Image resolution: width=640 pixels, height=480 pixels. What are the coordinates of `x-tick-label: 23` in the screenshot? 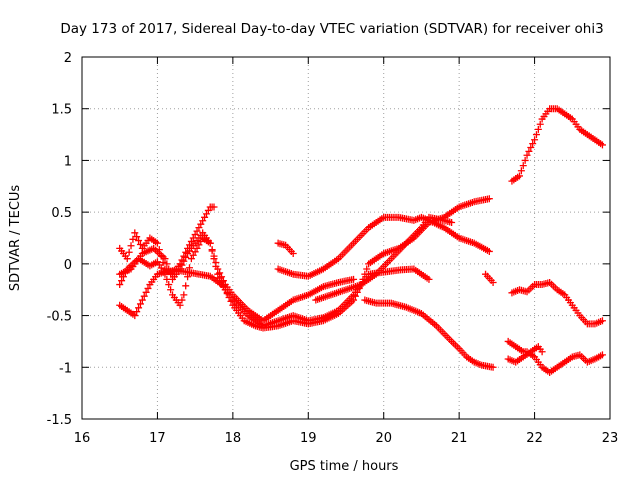 It's located at (610, 438).